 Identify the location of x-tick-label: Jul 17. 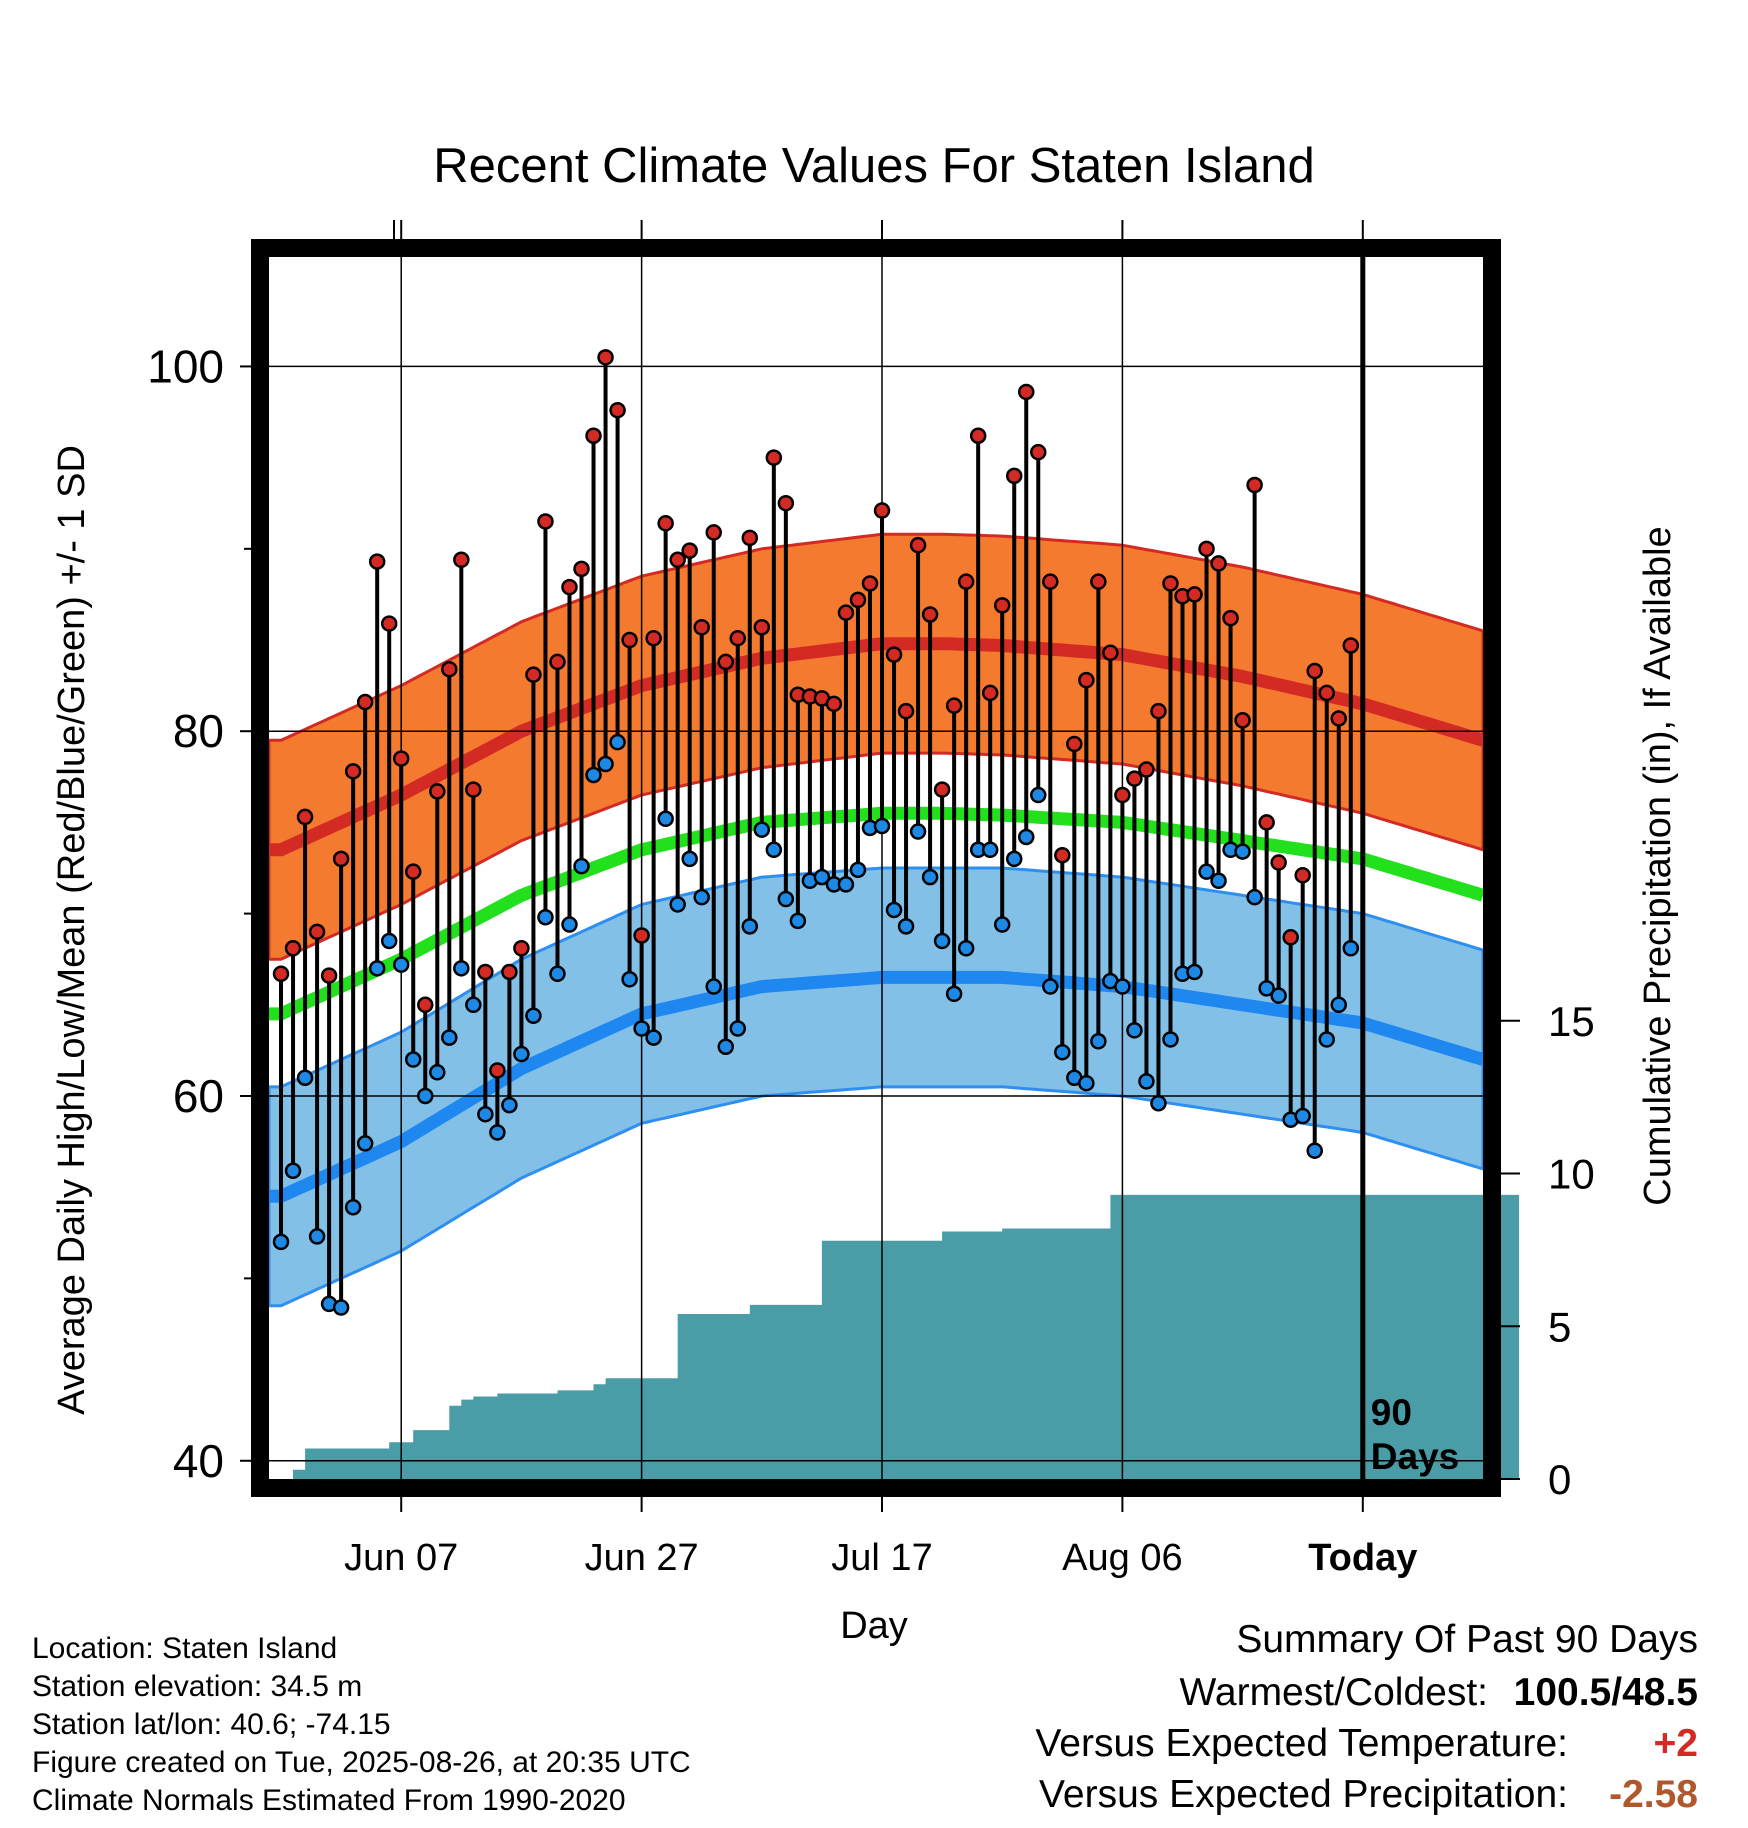
(881, 1558).